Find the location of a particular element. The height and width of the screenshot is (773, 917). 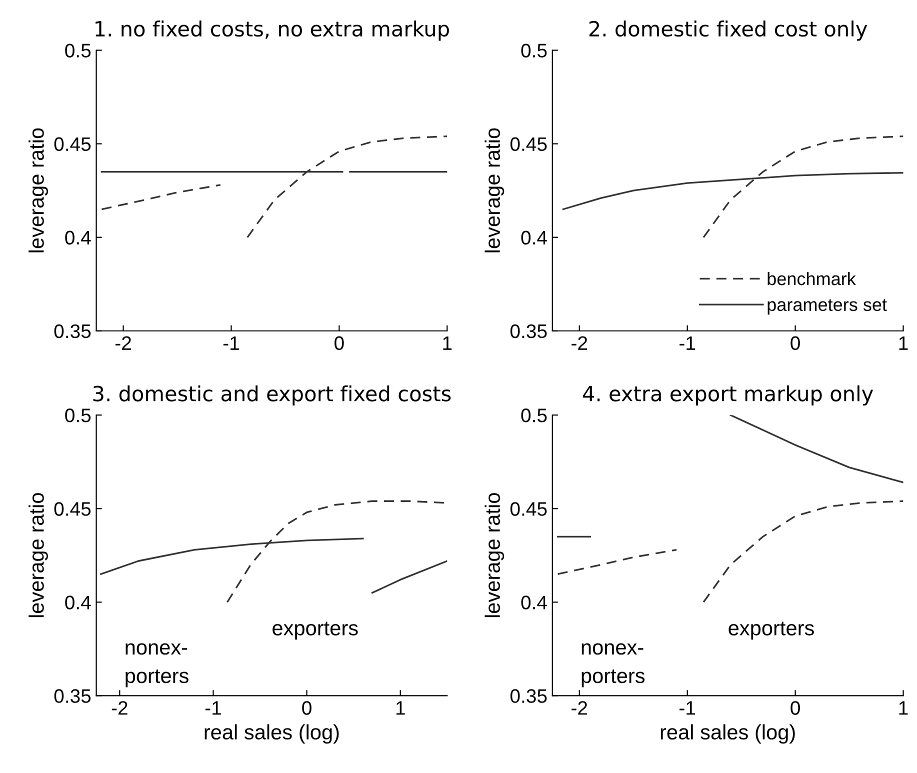

chart-title: 4. extra export markup only is located at coordinates (728, 395).